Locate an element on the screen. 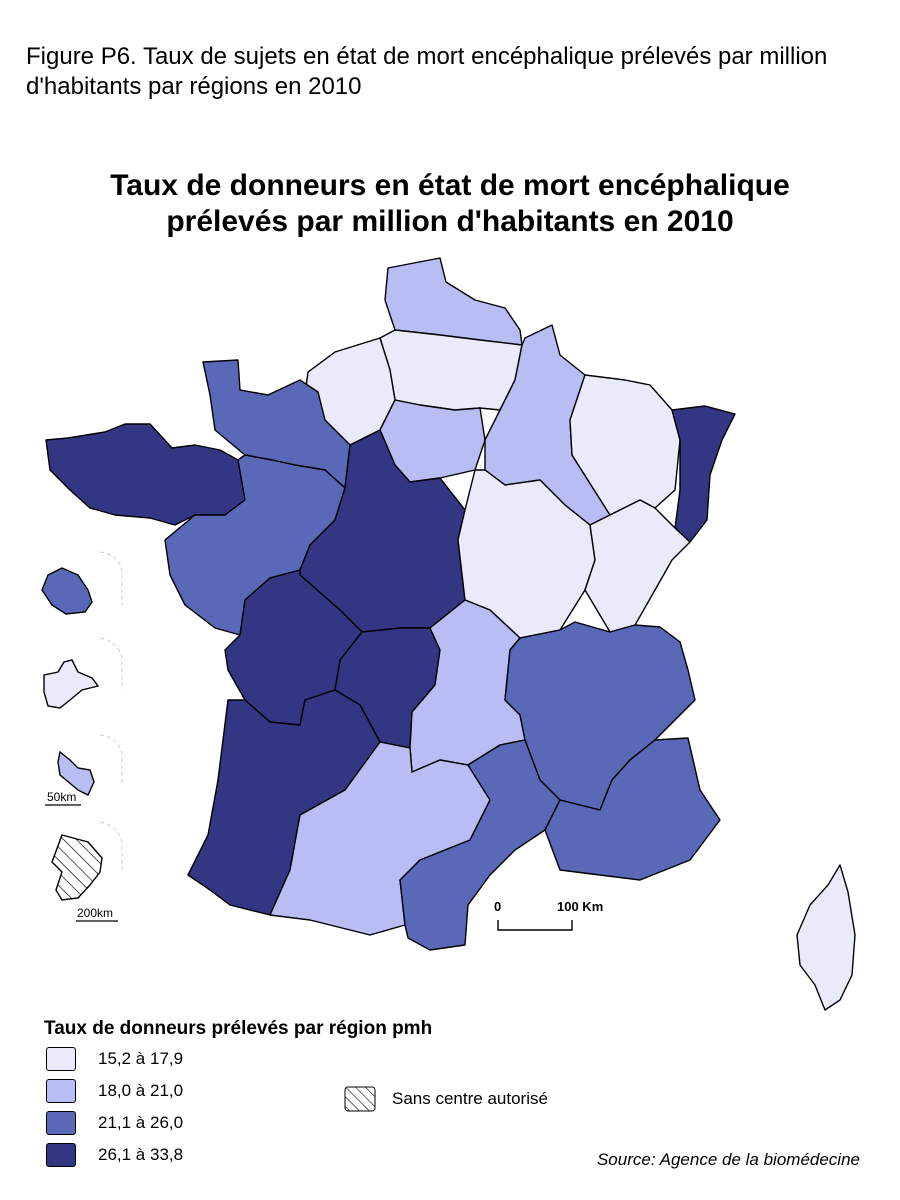 Image resolution: width=900 pixels, height=1200 pixels. legend-item-no-center: Sans centre autorisé is located at coordinates (446, 1099).